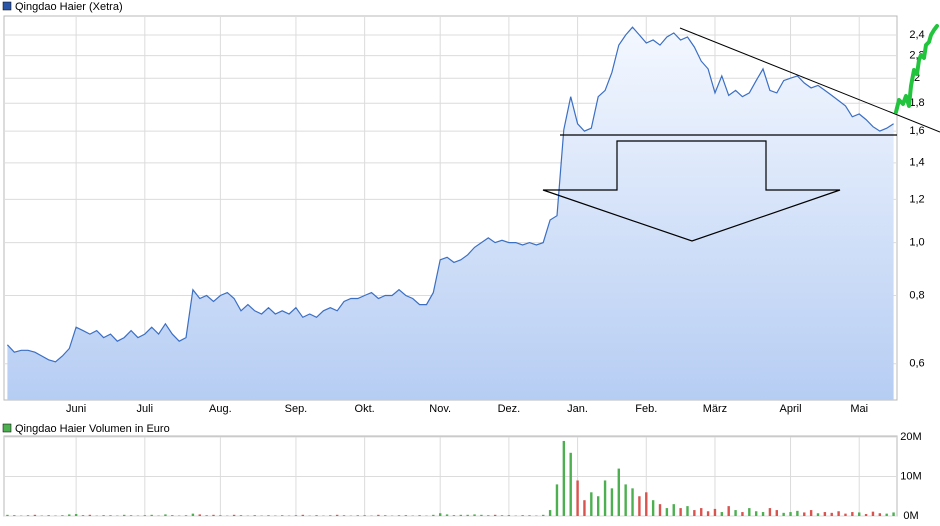 This screenshot has width=940, height=526. I want to click on y-tick-label: 1,6, so click(916, 131).